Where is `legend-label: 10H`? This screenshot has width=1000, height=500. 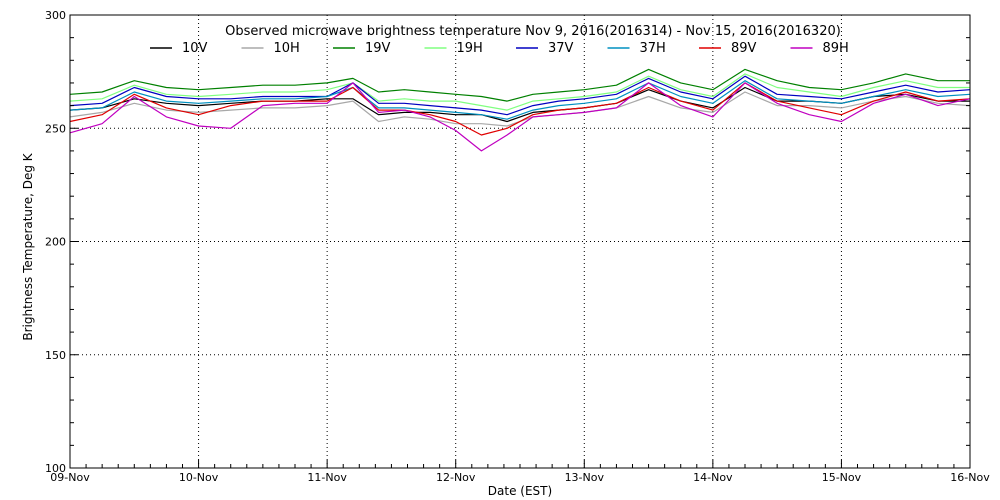 legend-label: 10H is located at coordinates (287, 48).